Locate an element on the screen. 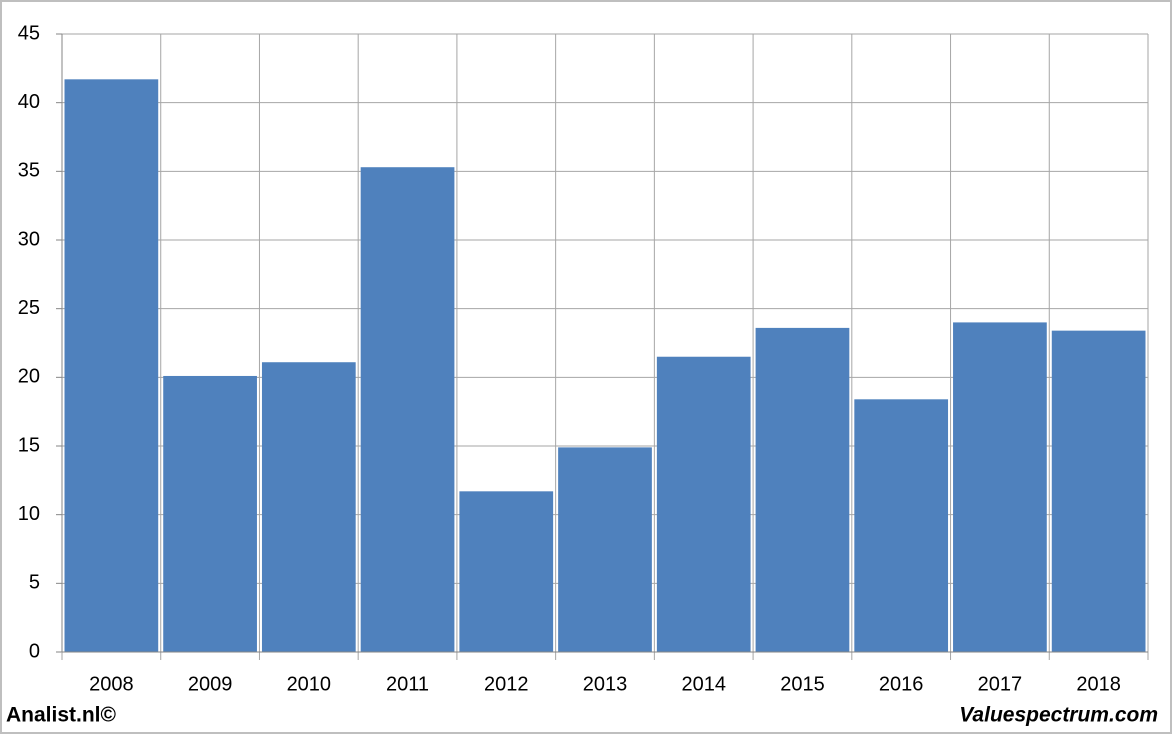  x-tick-label: 2013 is located at coordinates (605, 684).